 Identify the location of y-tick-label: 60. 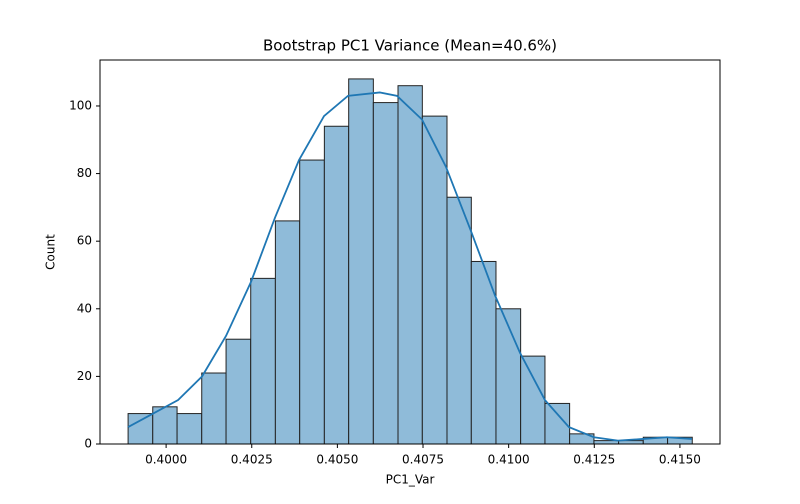
(84, 241).